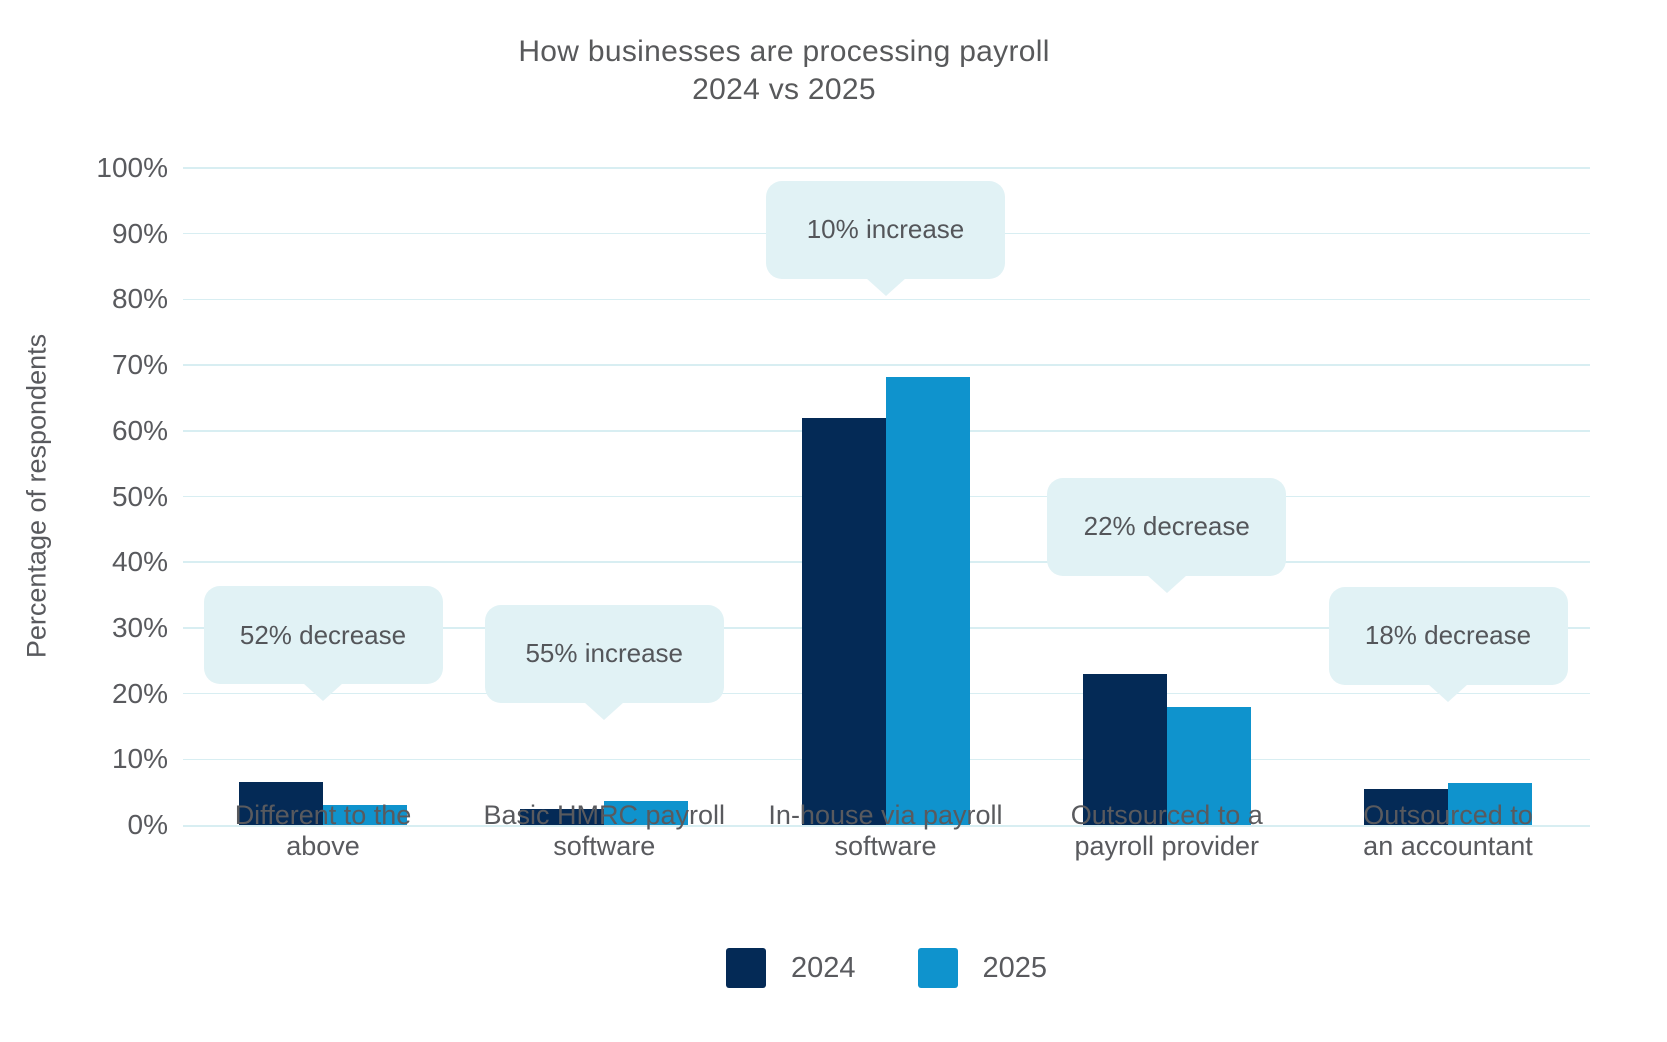  Describe the element at coordinates (139, 299) in the screenshot. I see `y-tick-label: 80%` at that location.